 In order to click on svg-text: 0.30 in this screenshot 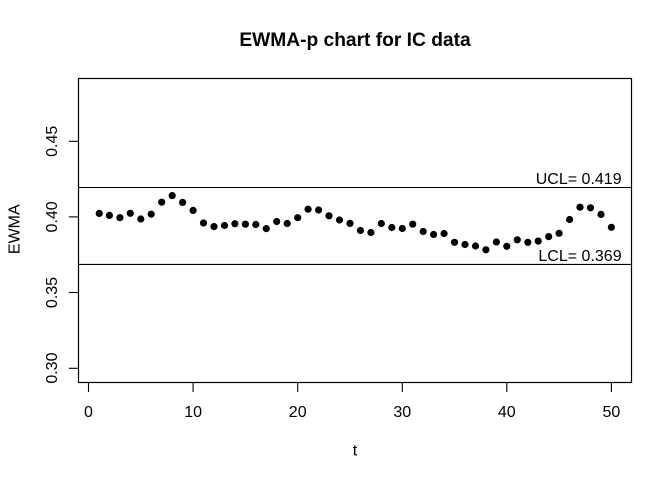, I will do `click(52, 367)`.